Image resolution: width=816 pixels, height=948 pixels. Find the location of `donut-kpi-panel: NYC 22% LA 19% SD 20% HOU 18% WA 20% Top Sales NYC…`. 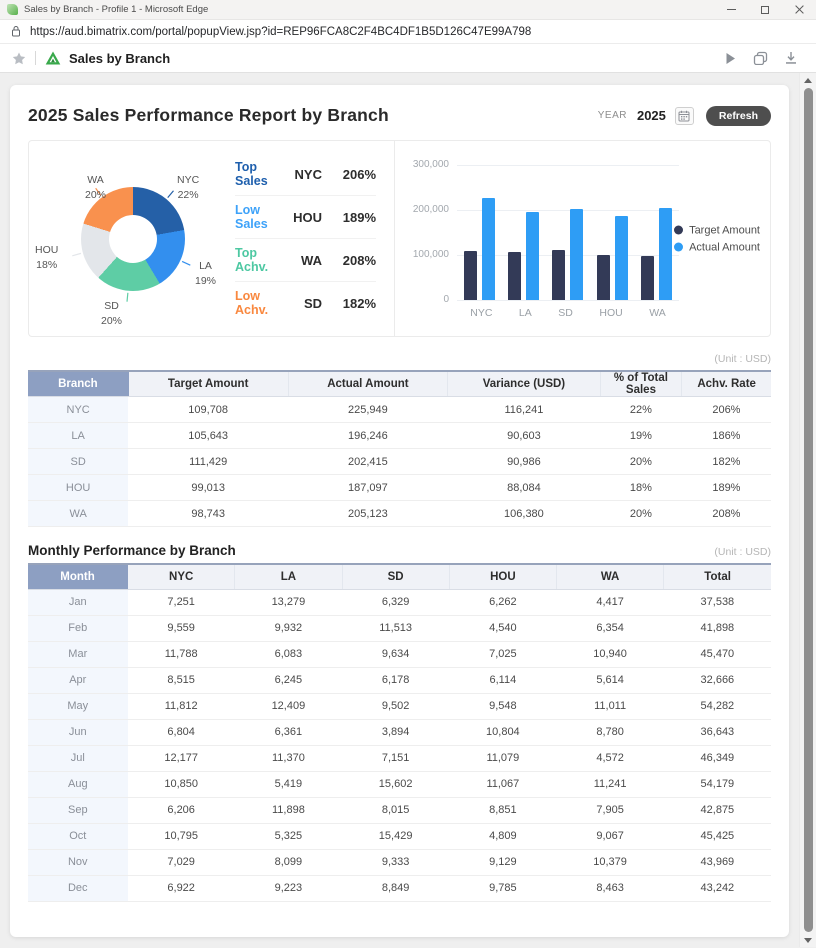

donut-kpi-panel: NYC 22% LA 19% SD 20% HOU 18% WA 20% Top Sales NYC… is located at coordinates (212, 238).